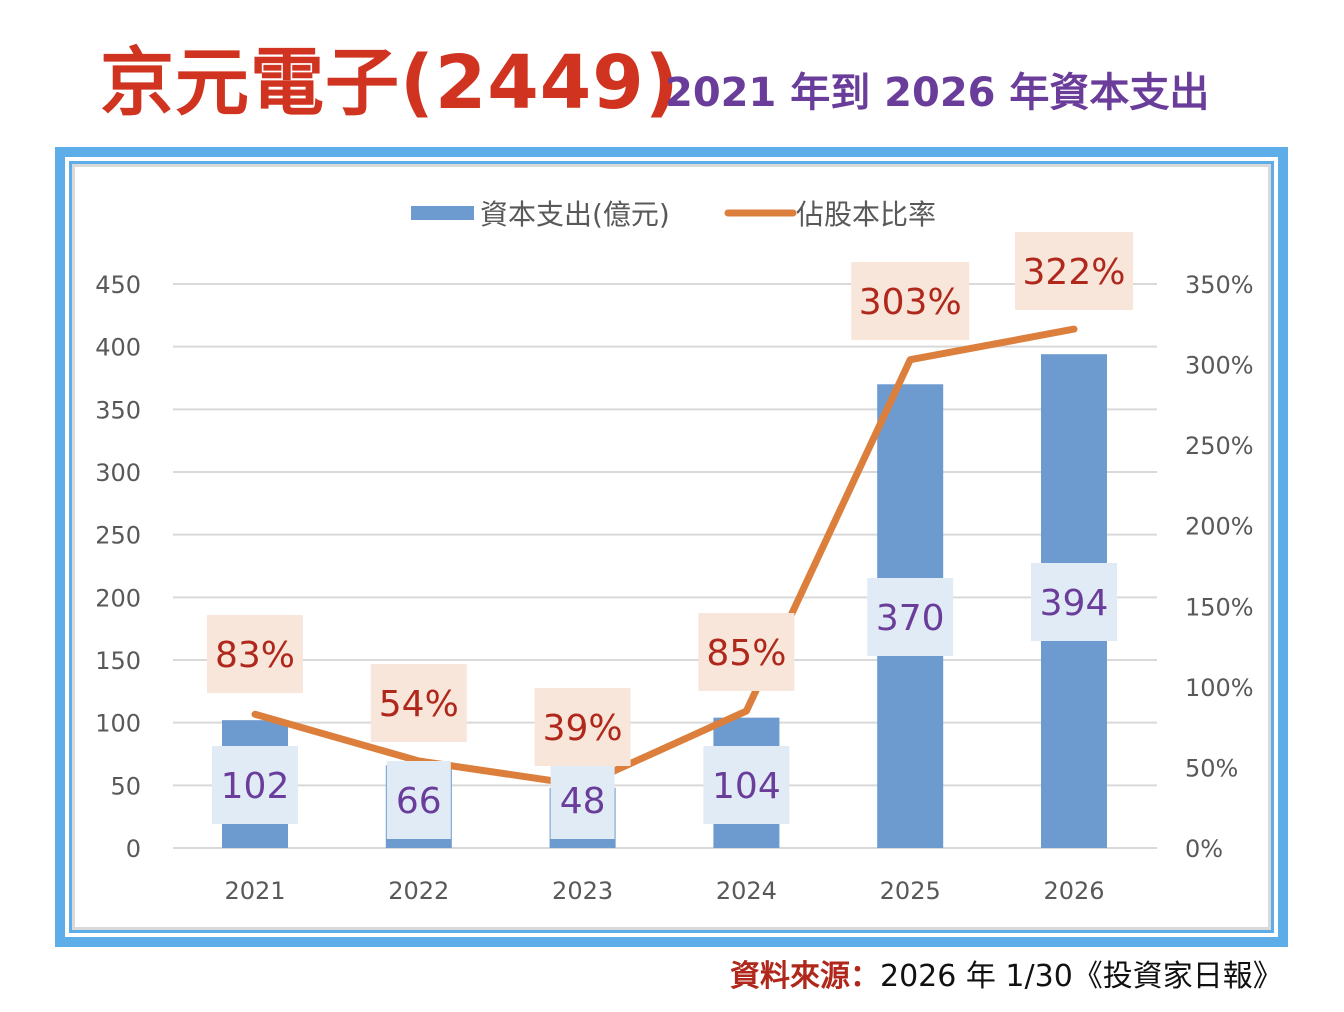  What do you see at coordinates (1211, 768) in the screenshot?
I see `y2-tick-label: 50%` at bounding box center [1211, 768].